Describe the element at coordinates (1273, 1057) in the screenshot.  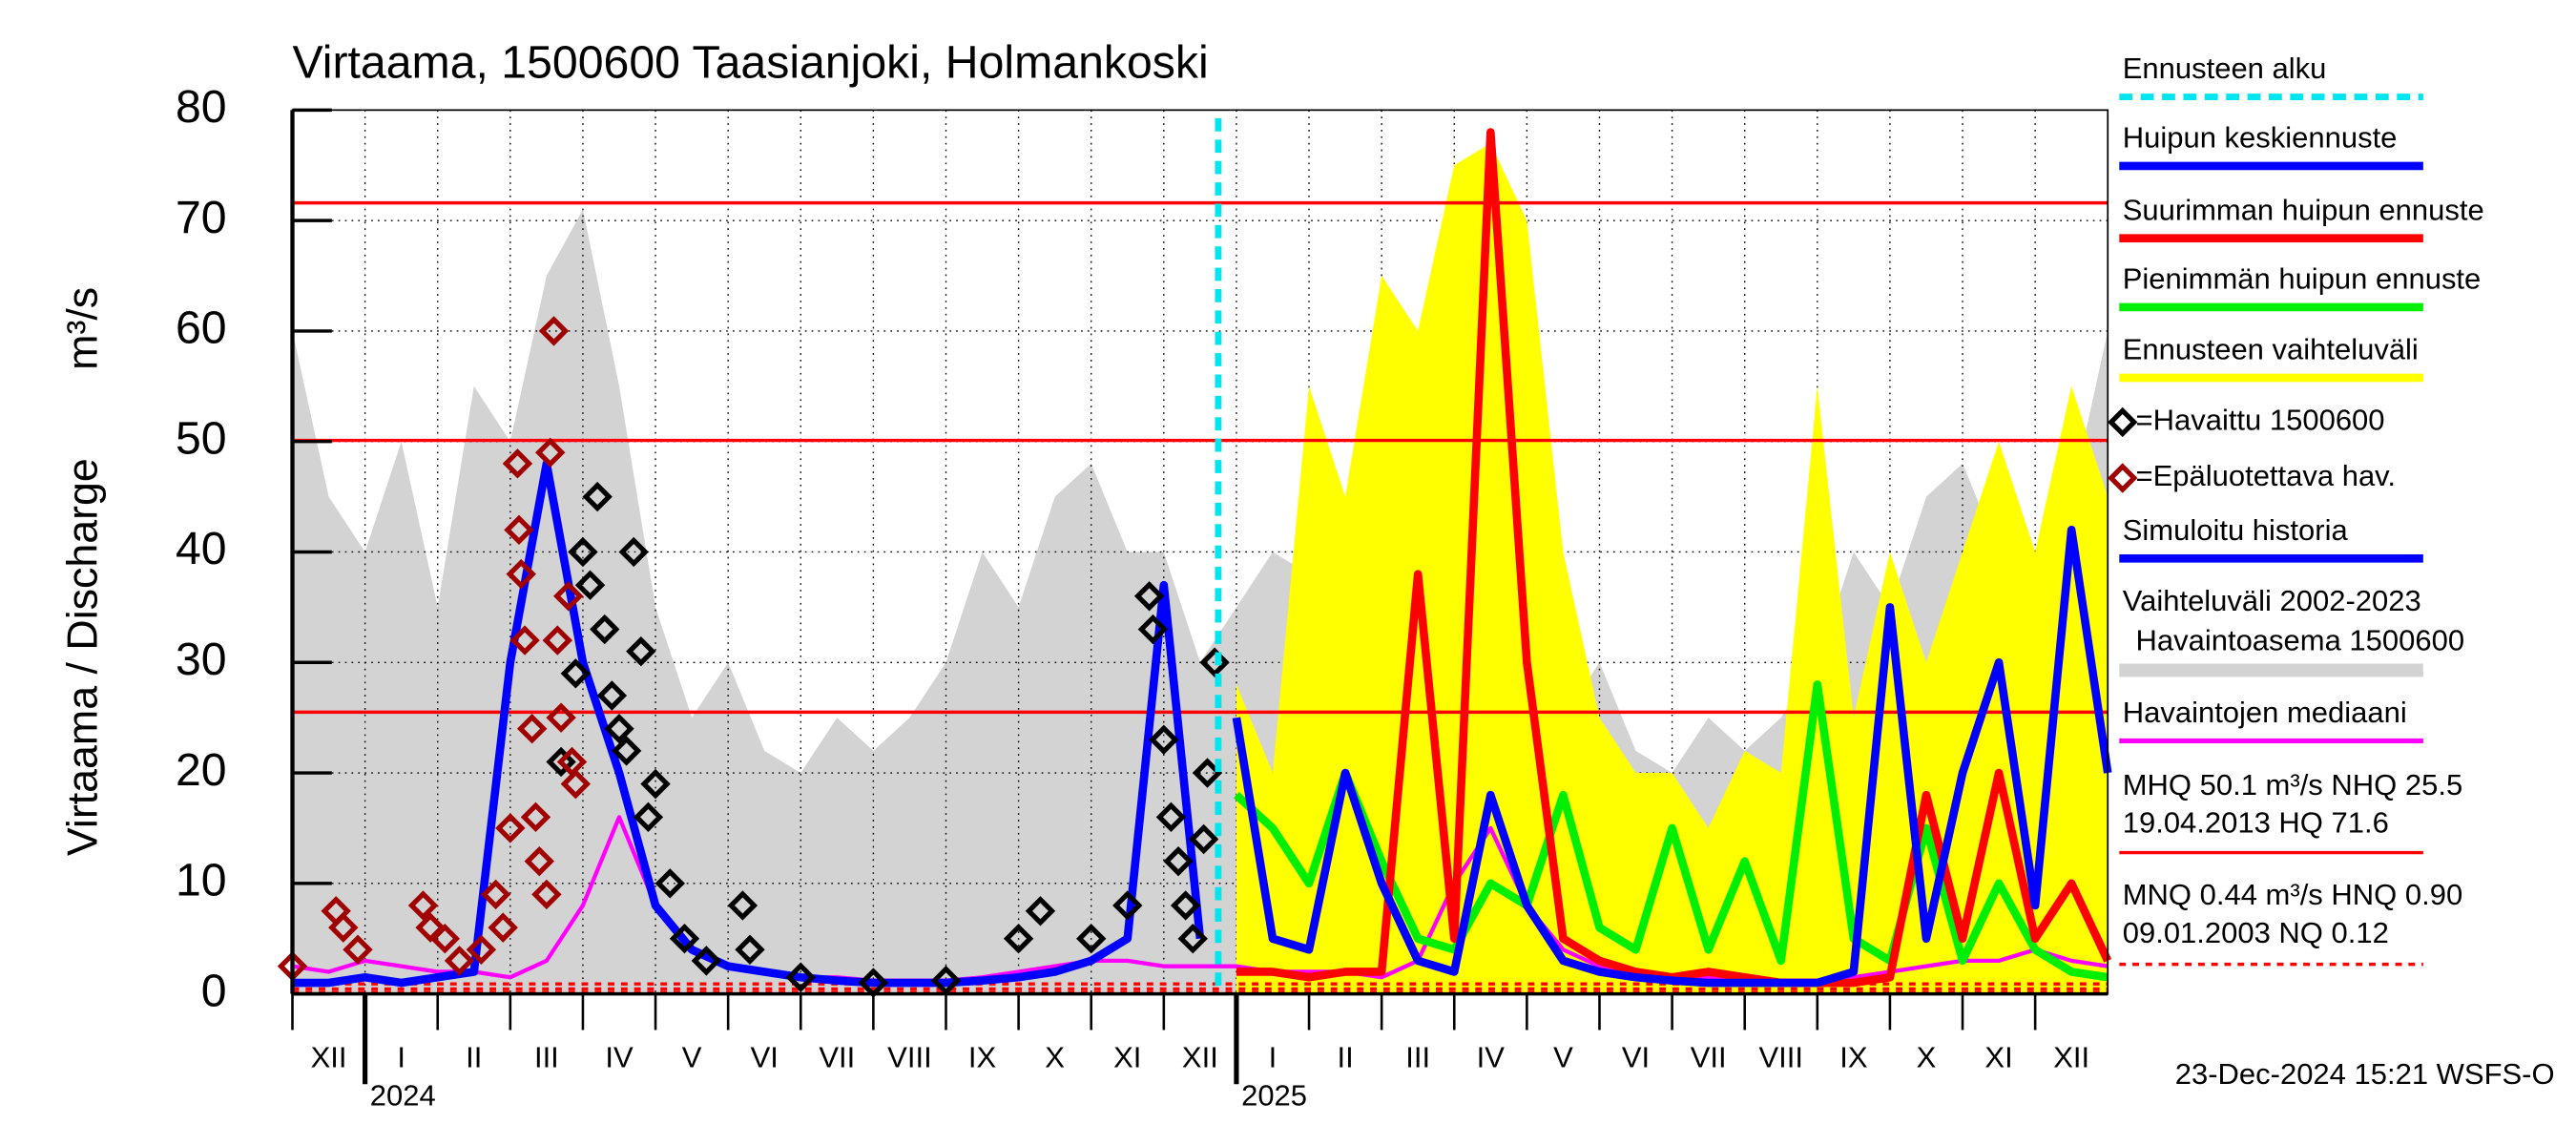
I see `month-label: I` at that location.